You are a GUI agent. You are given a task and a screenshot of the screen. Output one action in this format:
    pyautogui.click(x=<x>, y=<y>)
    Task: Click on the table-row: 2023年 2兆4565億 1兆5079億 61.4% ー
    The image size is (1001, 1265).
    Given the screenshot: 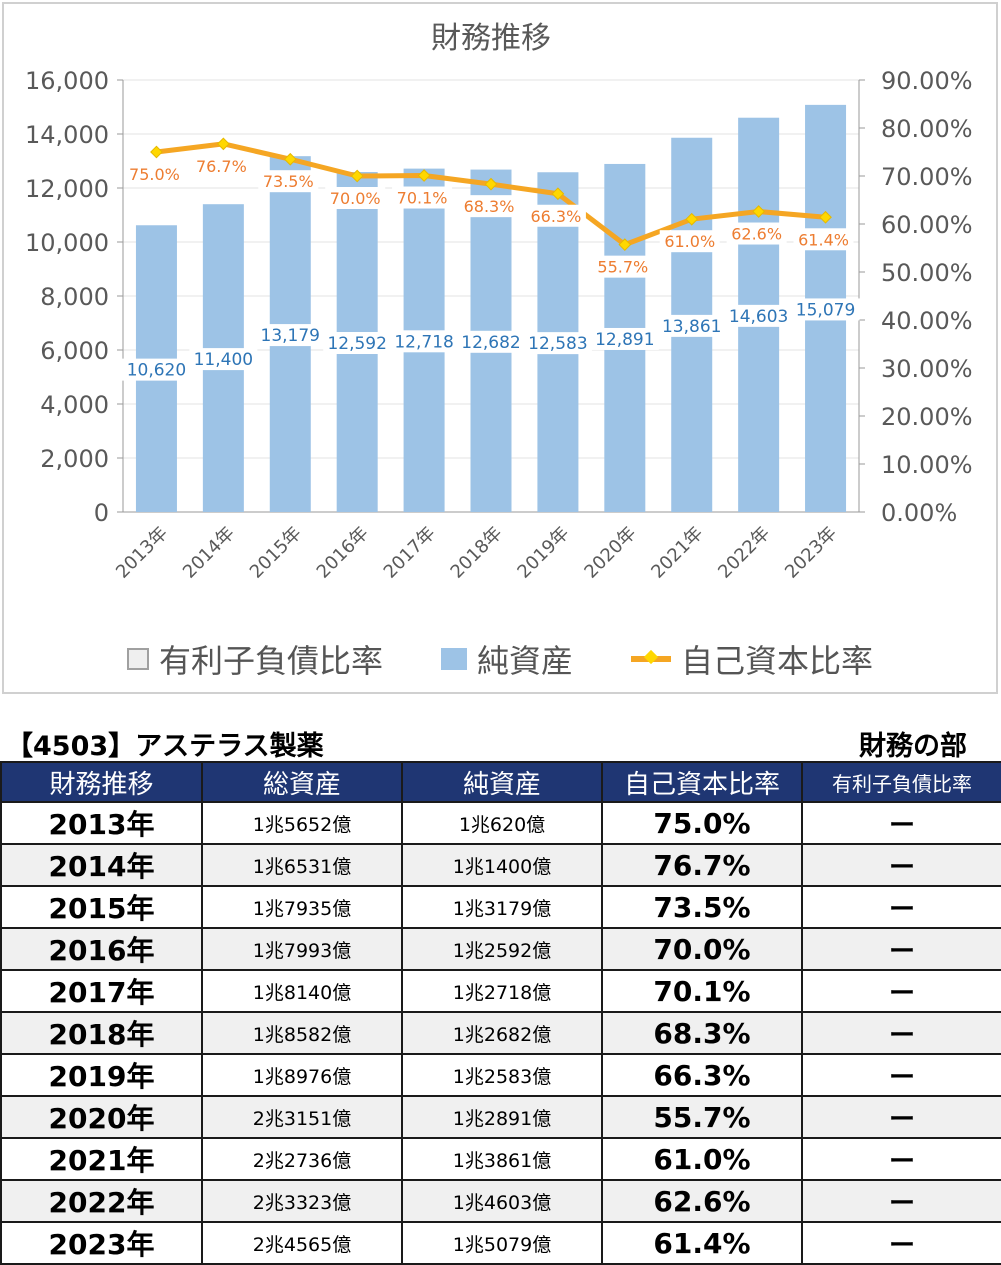 What is the action you would take?
    pyautogui.click(x=500, y=1243)
    